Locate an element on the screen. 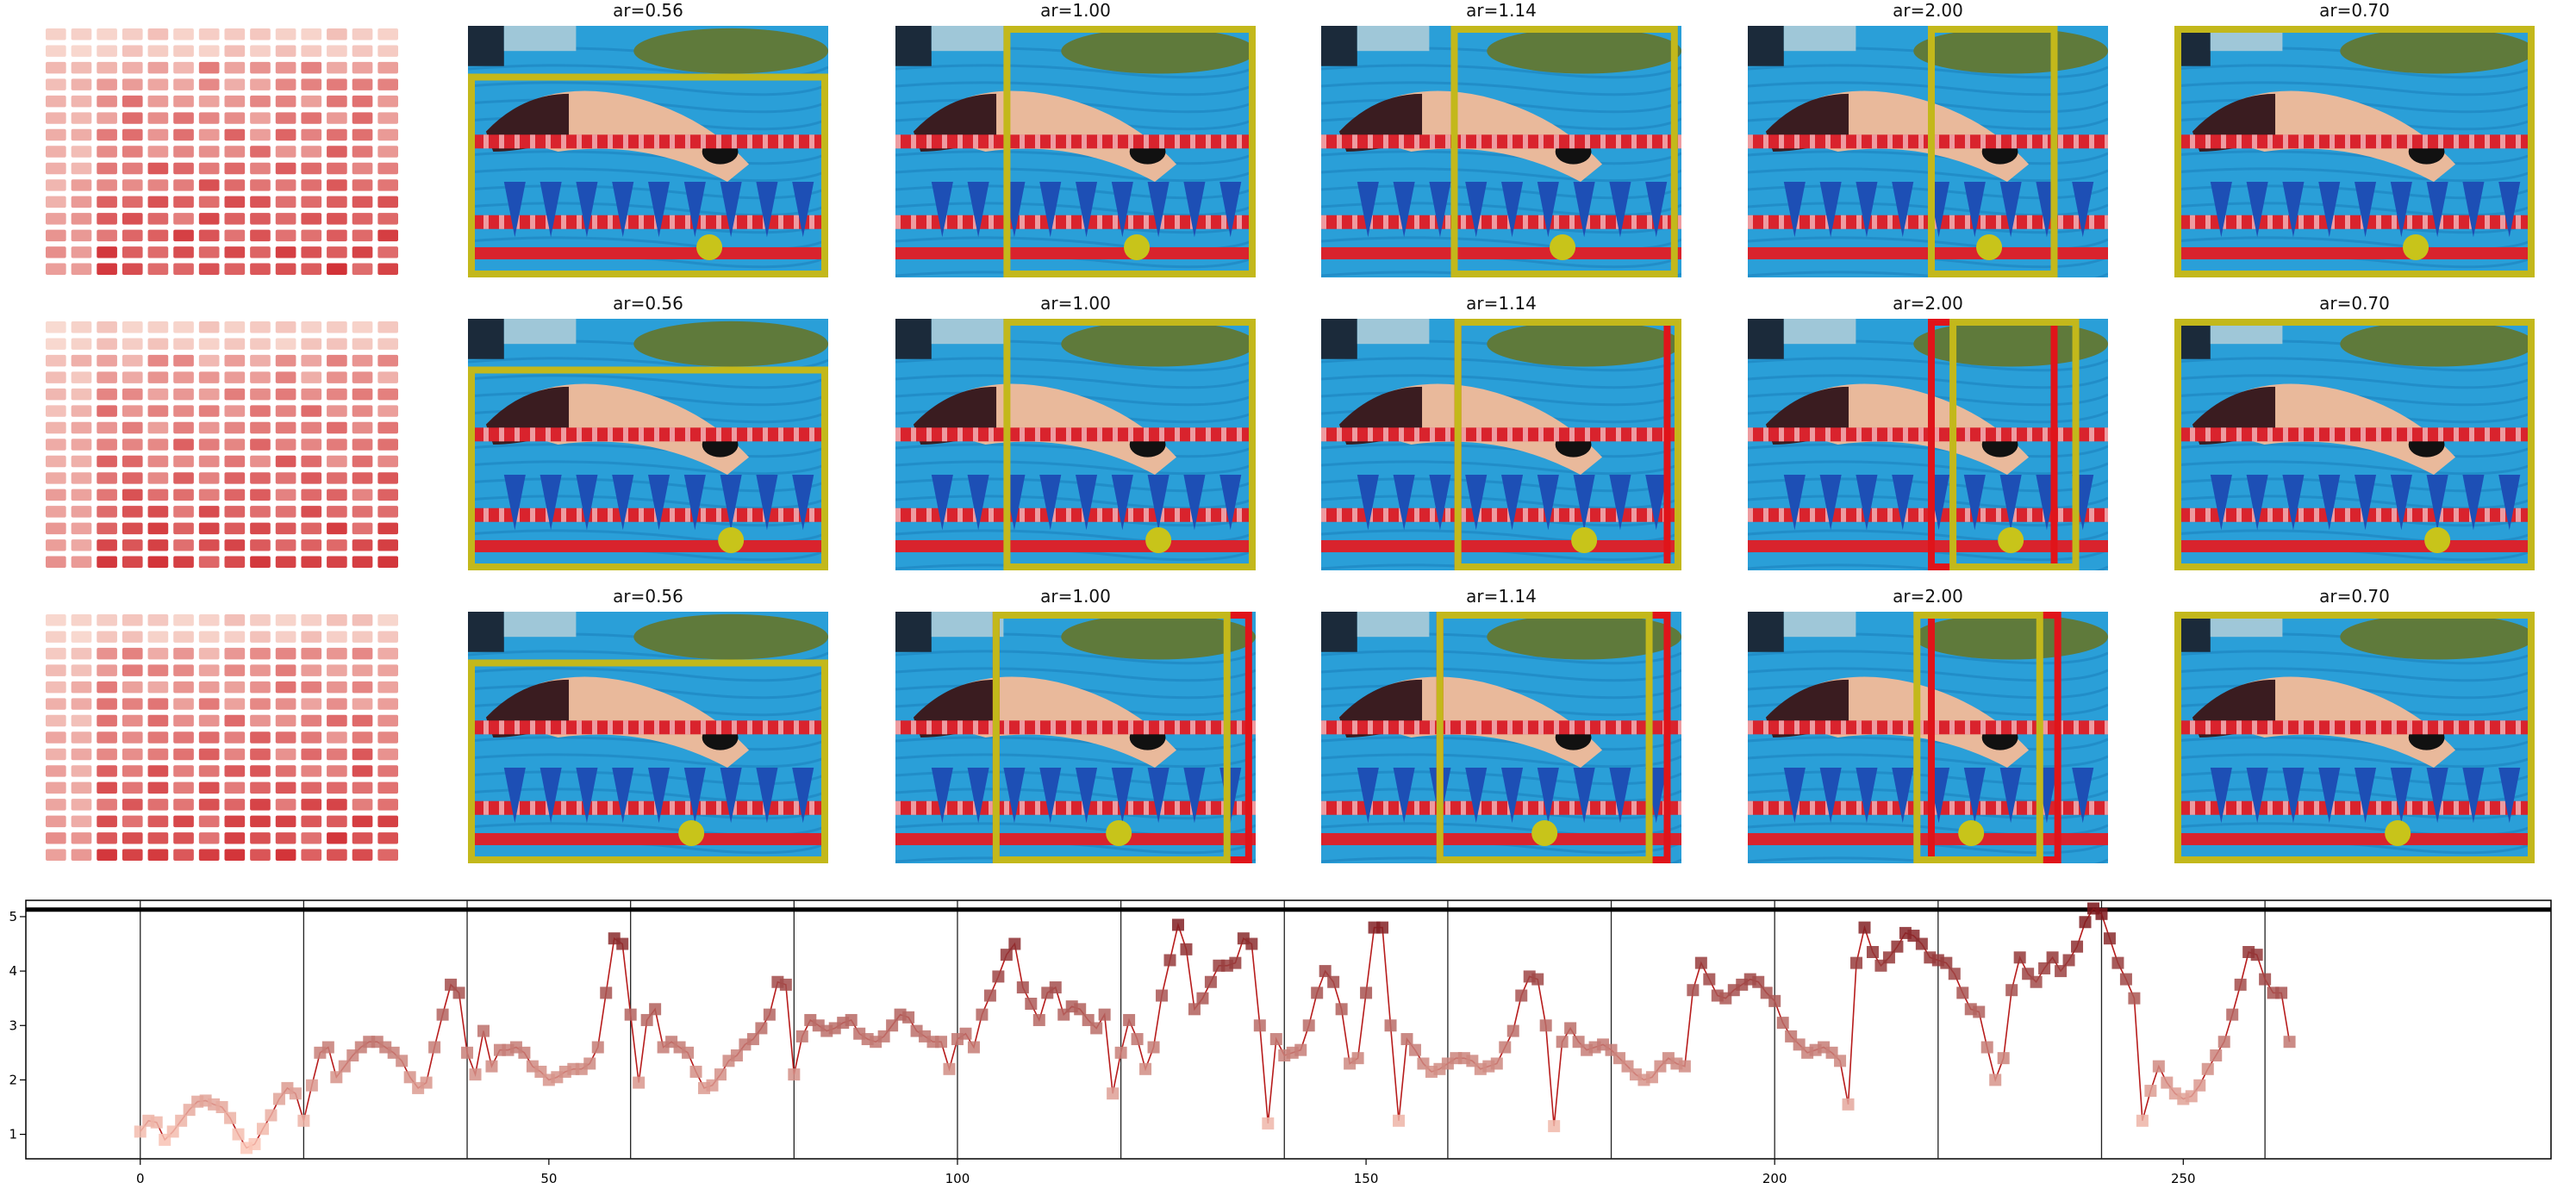 The width and height of the screenshot is (2576, 1195). y-tick-label: 5 is located at coordinates (13, 917).